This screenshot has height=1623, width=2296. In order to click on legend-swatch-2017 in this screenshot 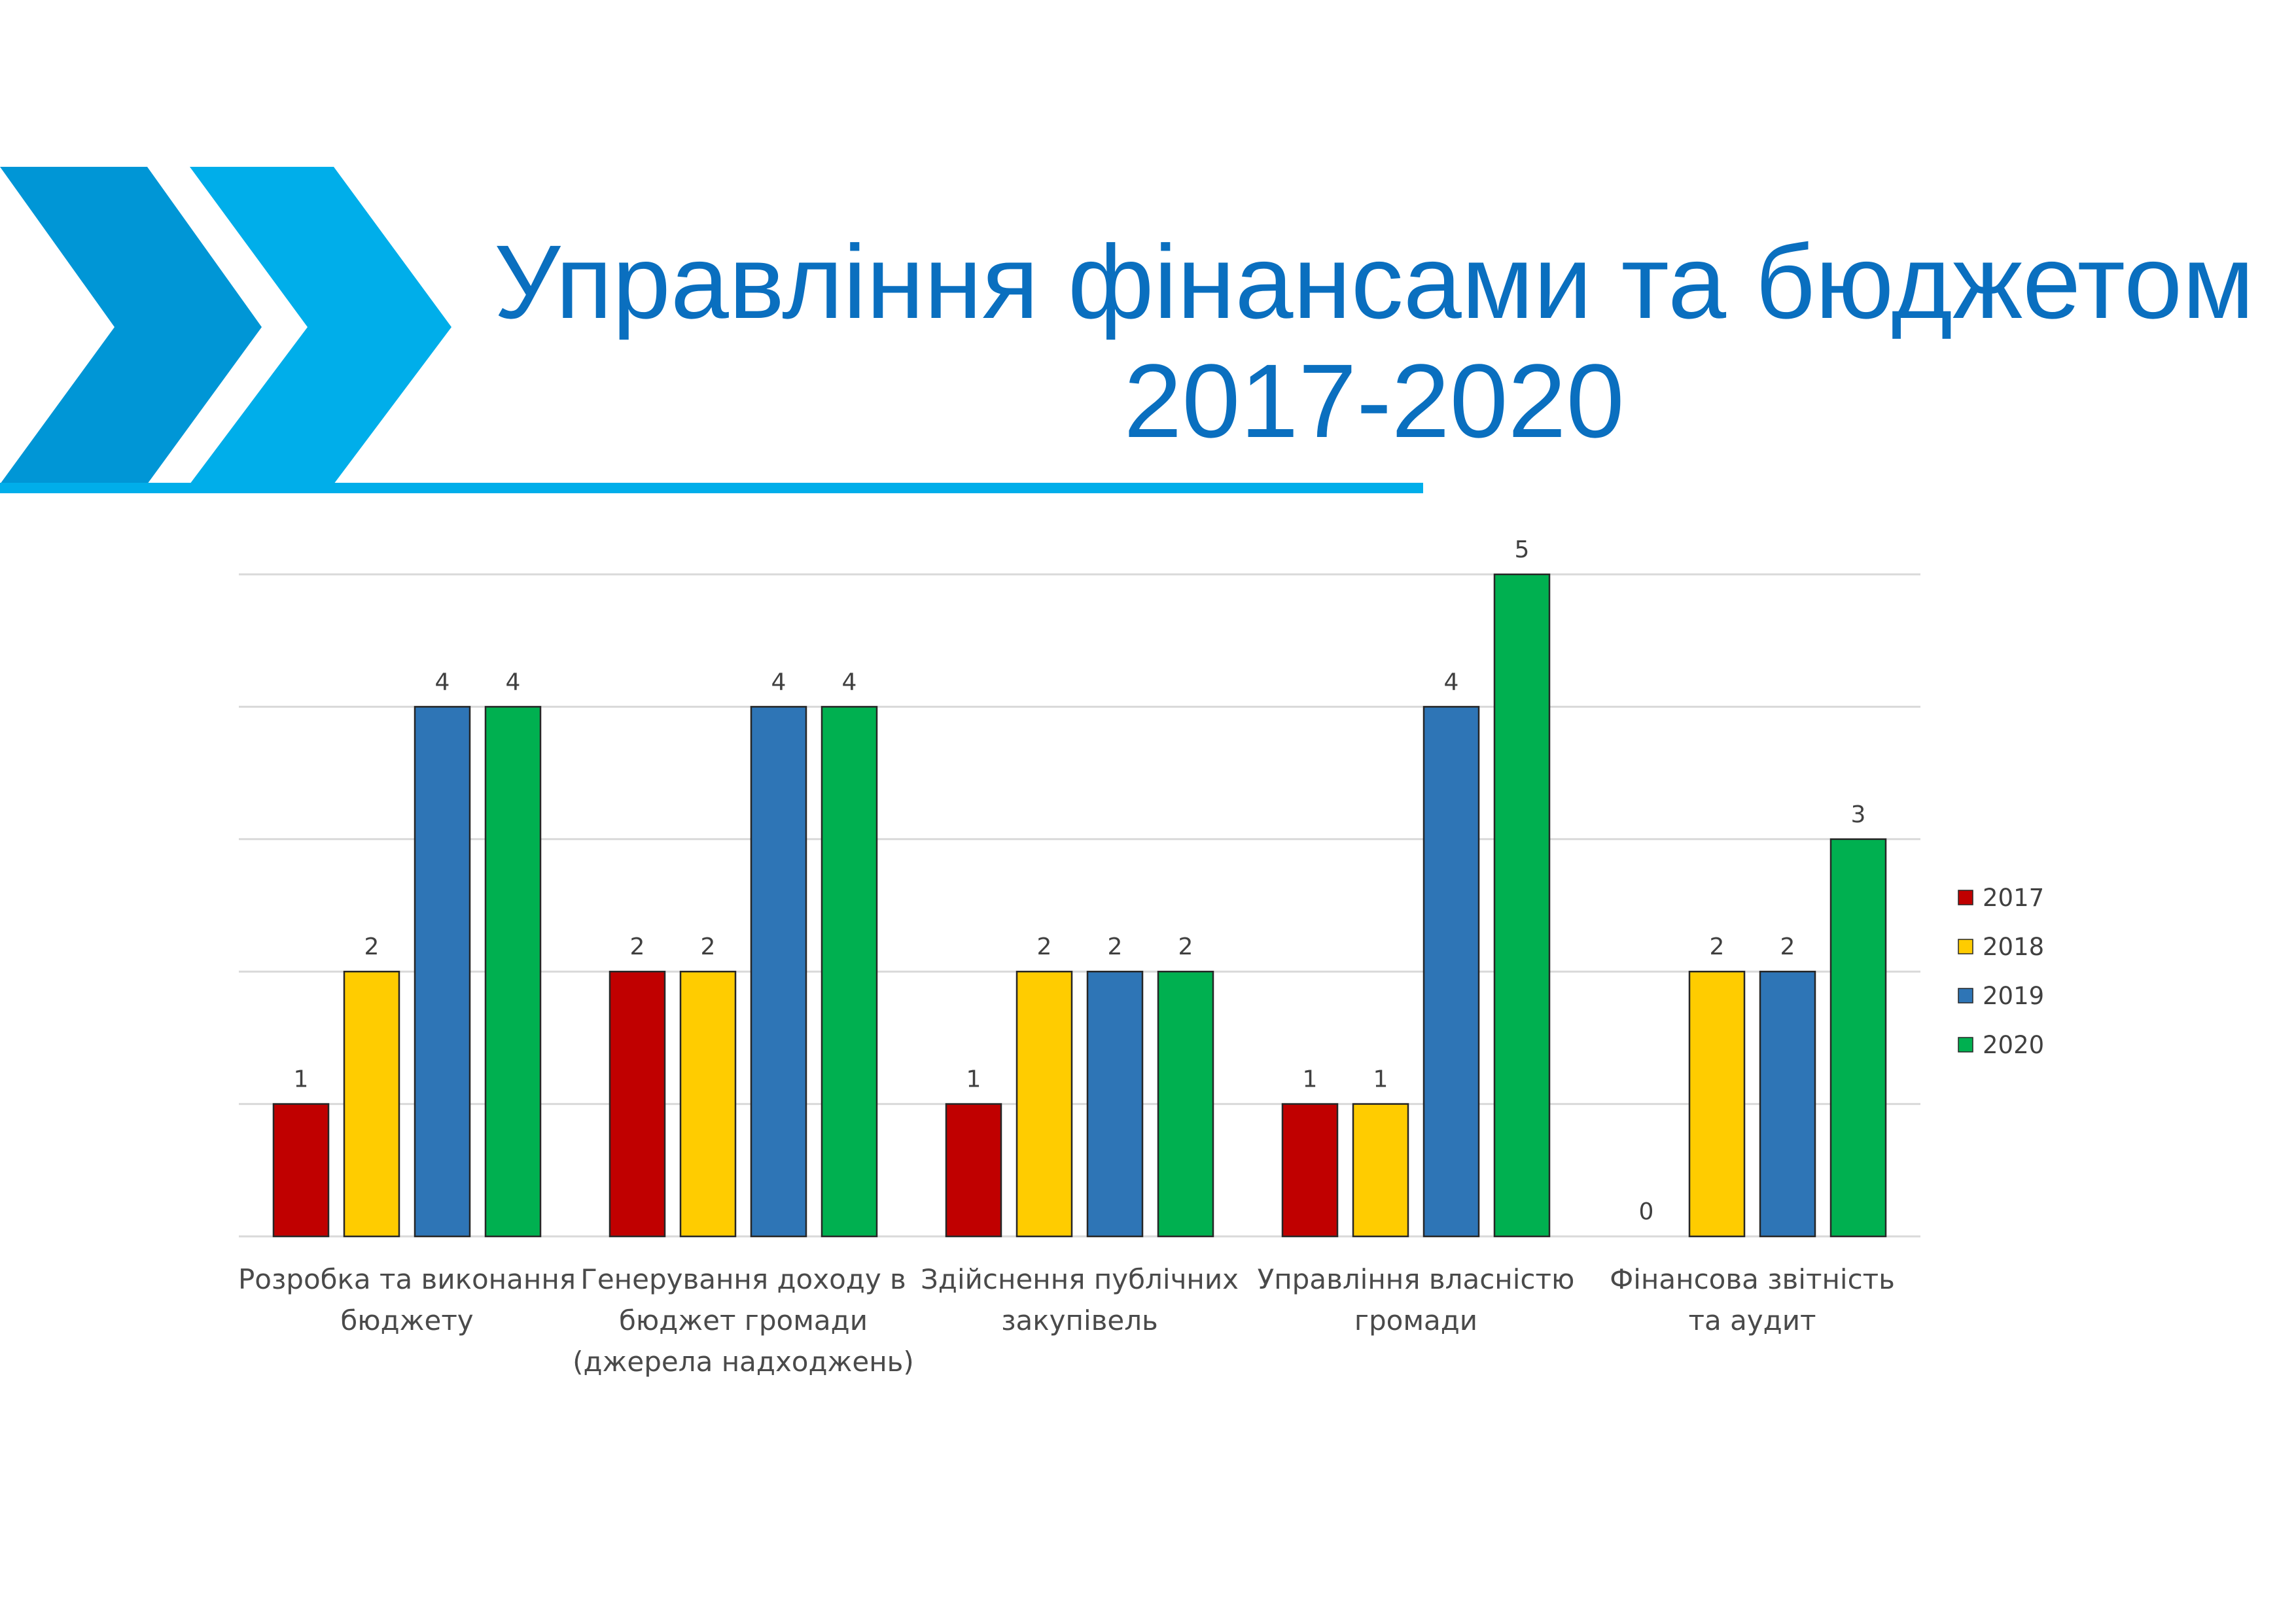, I will do `click(1966, 898)`.